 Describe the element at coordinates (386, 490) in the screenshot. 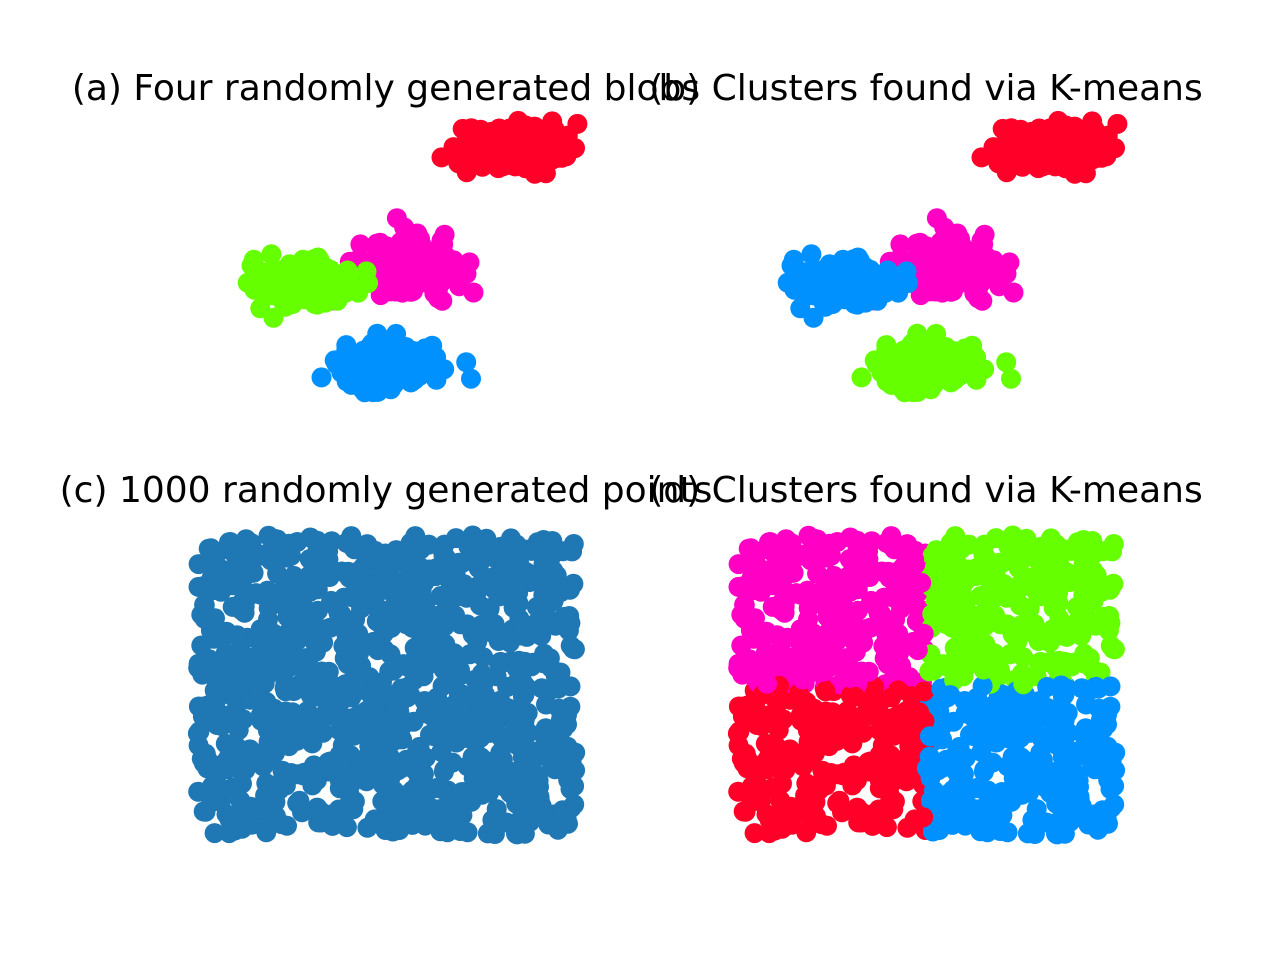

I see `panel-c-title: (c) 1000 randomly generated points` at that location.